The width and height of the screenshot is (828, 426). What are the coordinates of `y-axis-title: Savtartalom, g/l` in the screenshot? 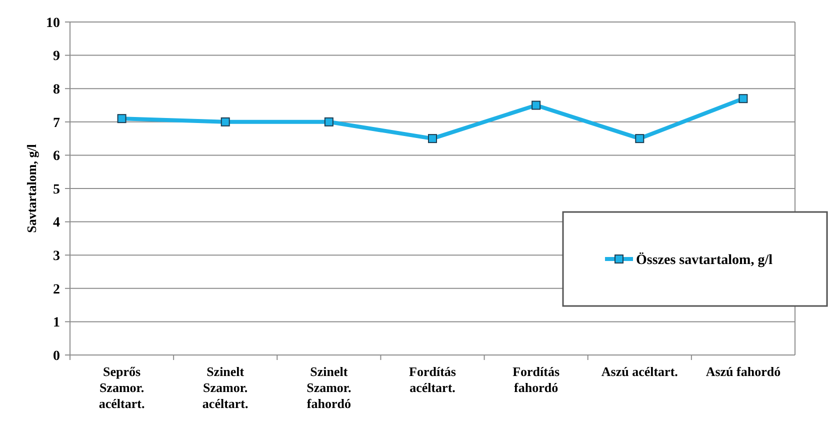 It's located at (31, 188).